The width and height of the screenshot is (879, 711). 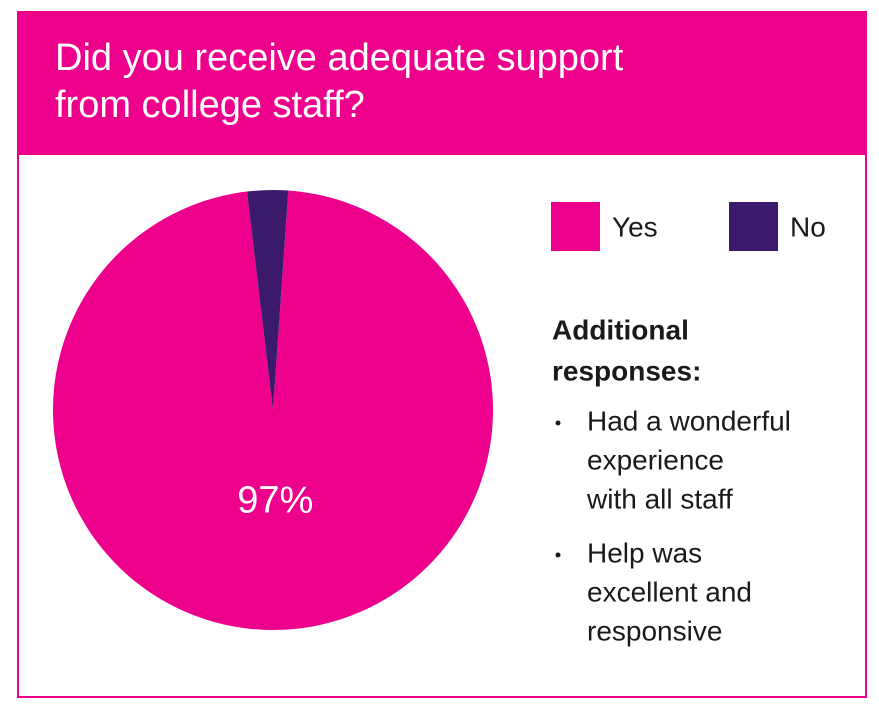 What do you see at coordinates (808, 226) in the screenshot?
I see `legend-label: No` at bounding box center [808, 226].